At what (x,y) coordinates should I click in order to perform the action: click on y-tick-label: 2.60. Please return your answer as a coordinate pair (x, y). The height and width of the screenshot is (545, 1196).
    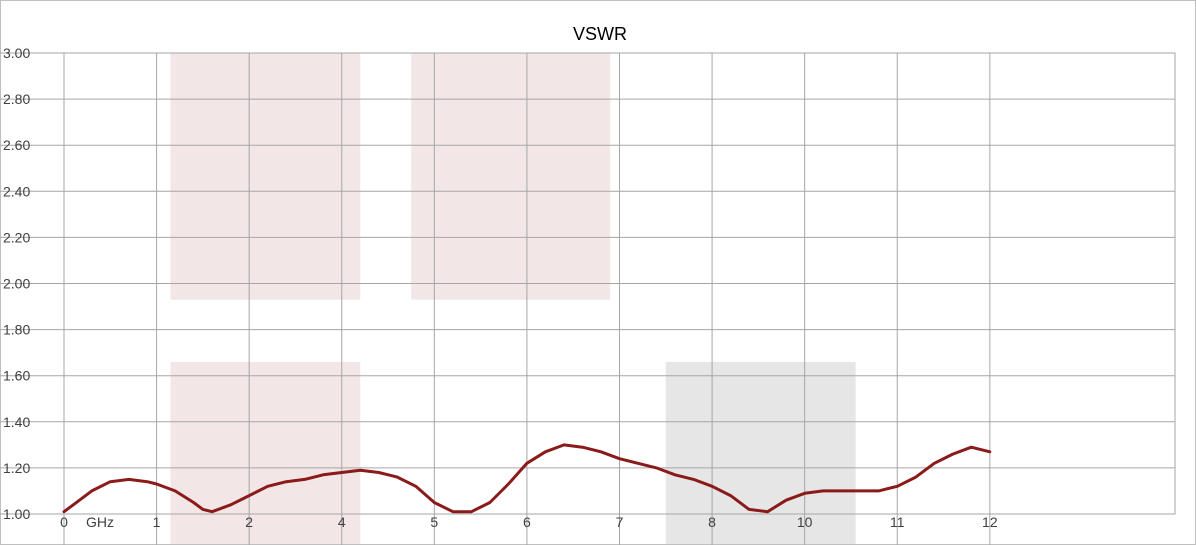
    Looking at the image, I should click on (16, 145).